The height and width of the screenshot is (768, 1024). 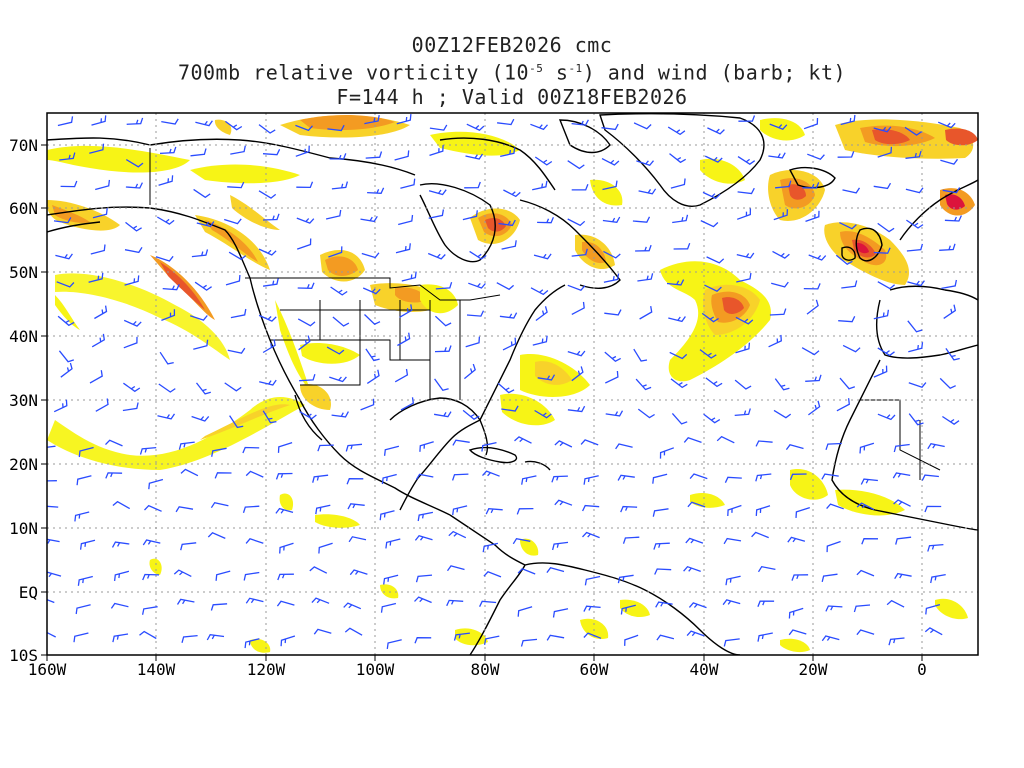 What do you see at coordinates (23, 208) in the screenshot?
I see `lat-label-60n: 60N` at bounding box center [23, 208].